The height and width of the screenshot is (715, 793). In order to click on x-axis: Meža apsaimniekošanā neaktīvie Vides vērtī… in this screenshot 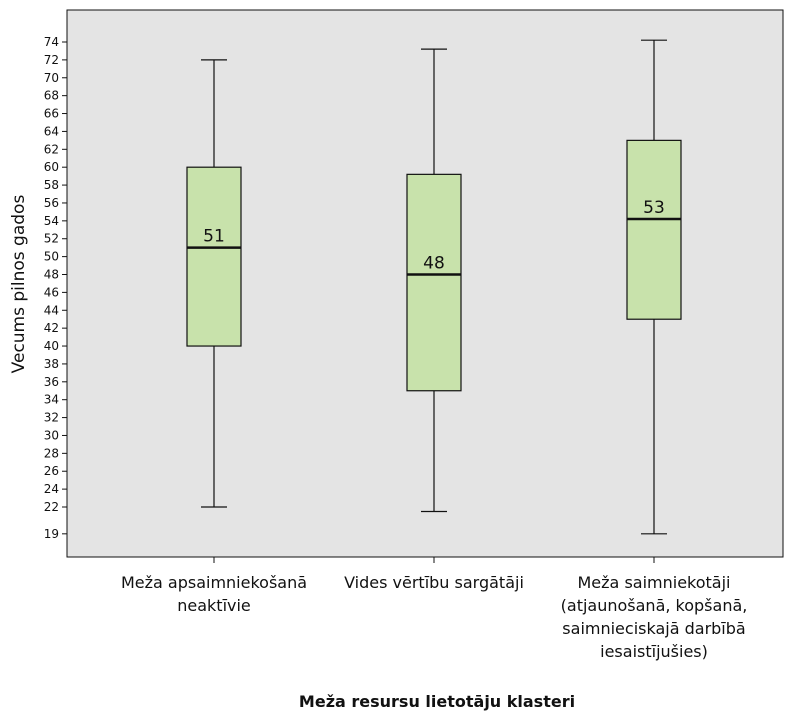, I will do `click(434, 609)`.